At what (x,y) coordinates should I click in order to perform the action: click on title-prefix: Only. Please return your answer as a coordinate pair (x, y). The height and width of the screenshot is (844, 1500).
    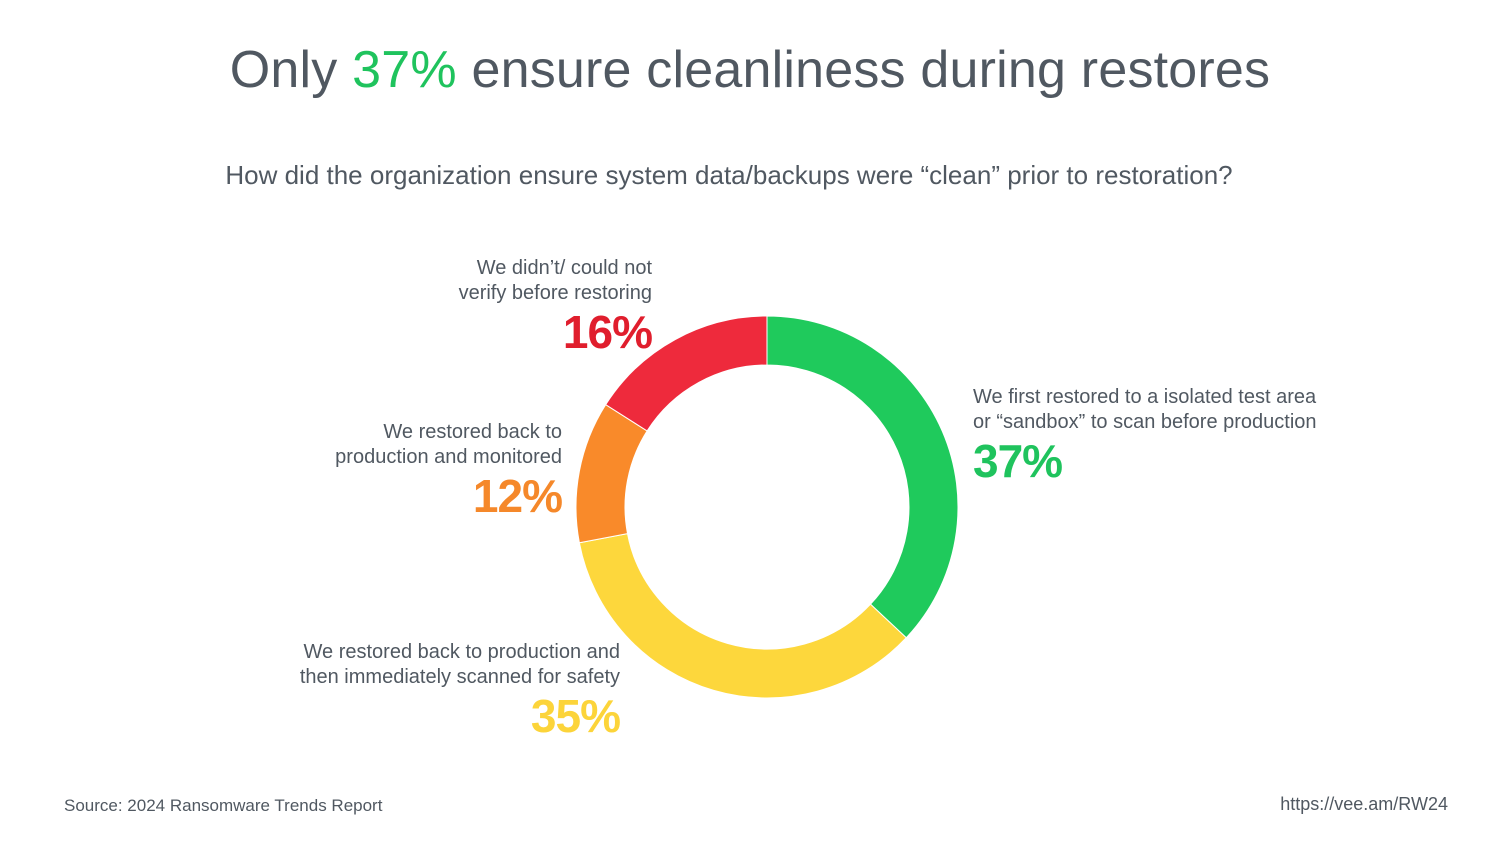
    Looking at the image, I should click on (291, 70).